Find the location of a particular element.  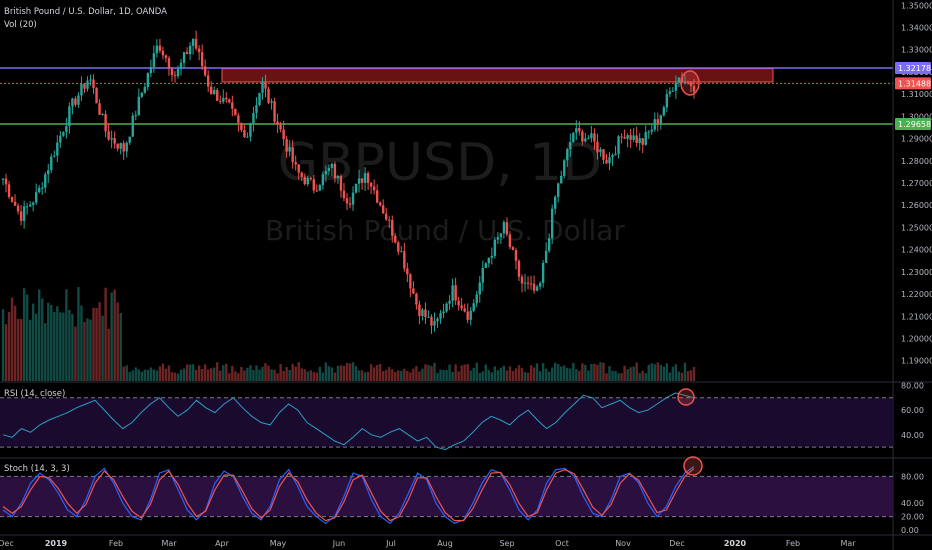

stoch-tick-label: 20.00 is located at coordinates (912, 517).